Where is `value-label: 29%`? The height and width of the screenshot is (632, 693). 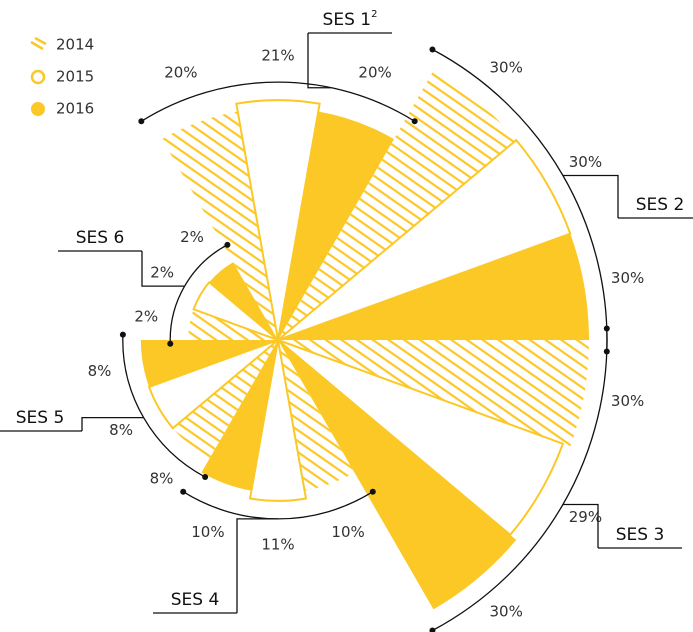
value-label: 29% is located at coordinates (585, 517).